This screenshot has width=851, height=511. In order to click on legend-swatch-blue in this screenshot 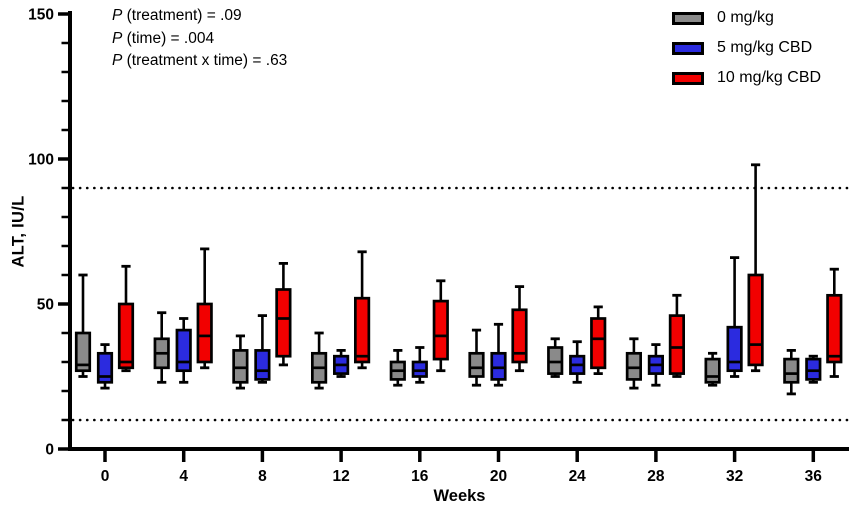, I will do `click(688, 48)`.